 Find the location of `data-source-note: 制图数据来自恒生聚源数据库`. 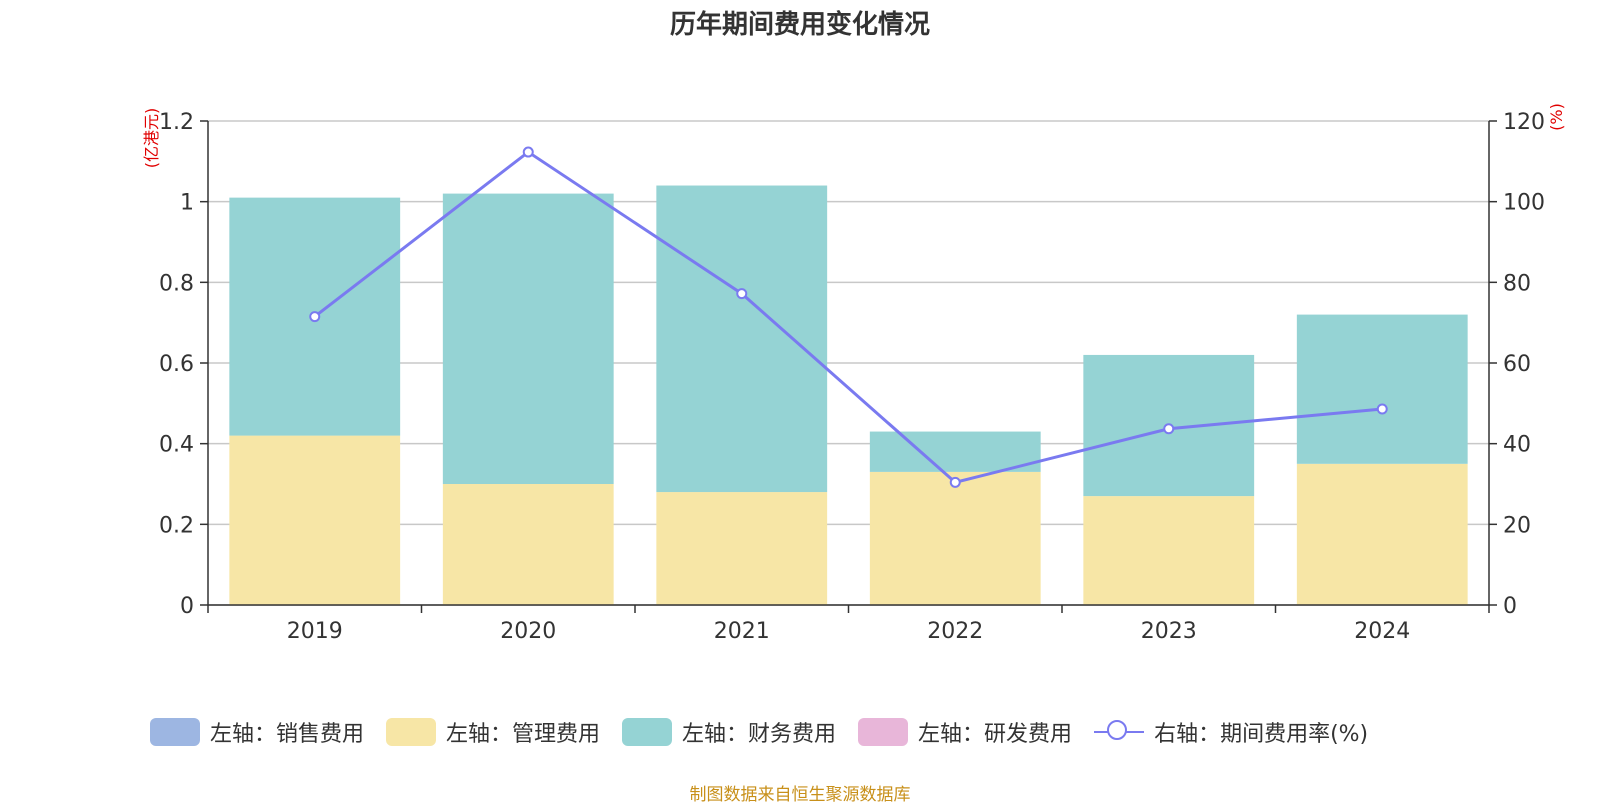

data-source-note: 制图数据来自恒生聚源数据库 is located at coordinates (800, 795).